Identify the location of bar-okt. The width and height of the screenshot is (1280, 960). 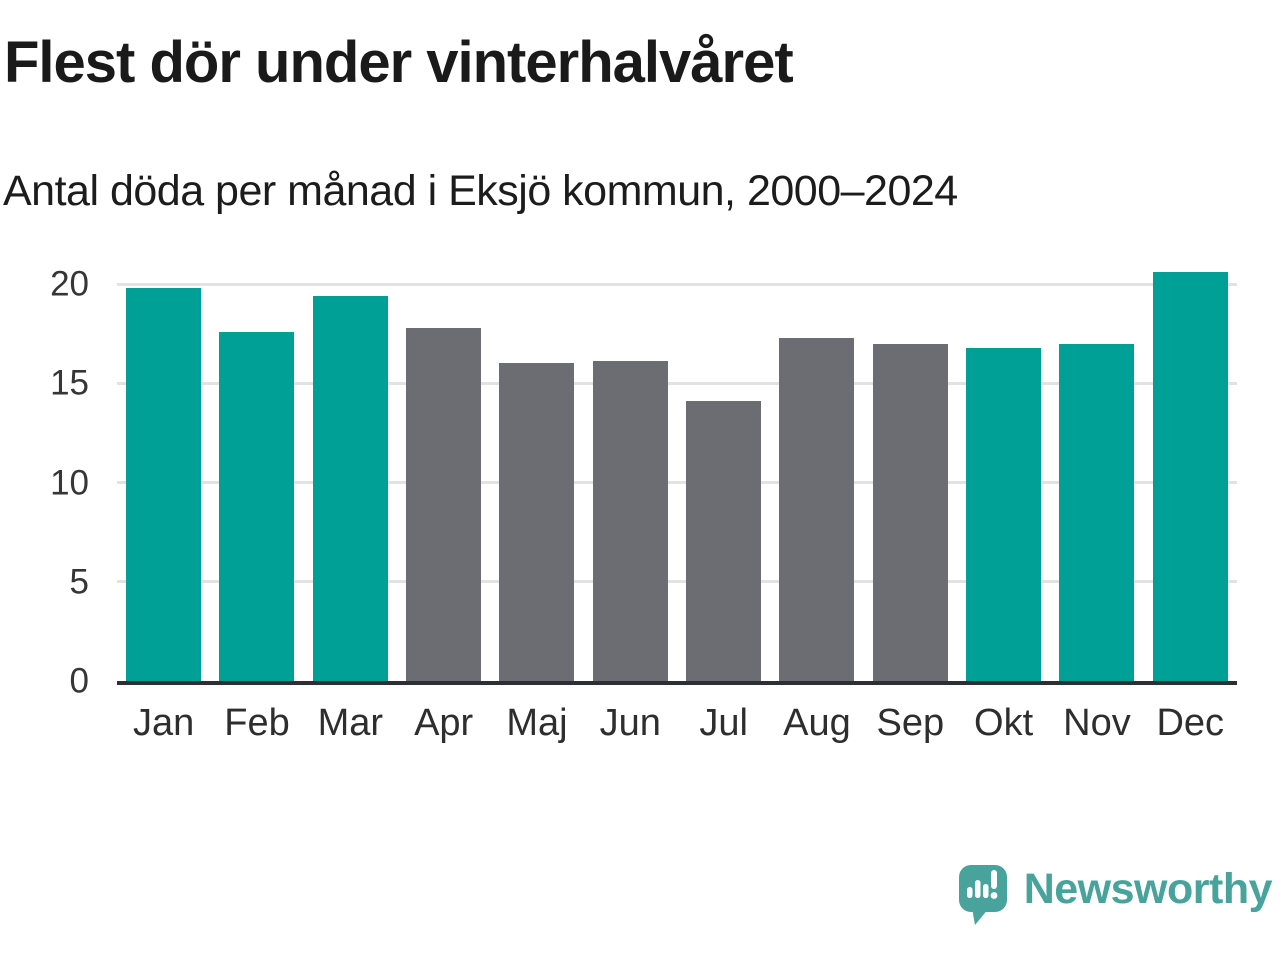
(1004, 514).